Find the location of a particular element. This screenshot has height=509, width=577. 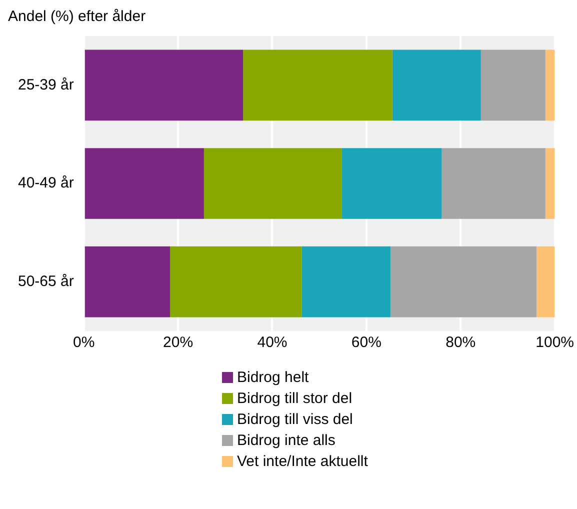

x-tick-label: 40% is located at coordinates (272, 343).